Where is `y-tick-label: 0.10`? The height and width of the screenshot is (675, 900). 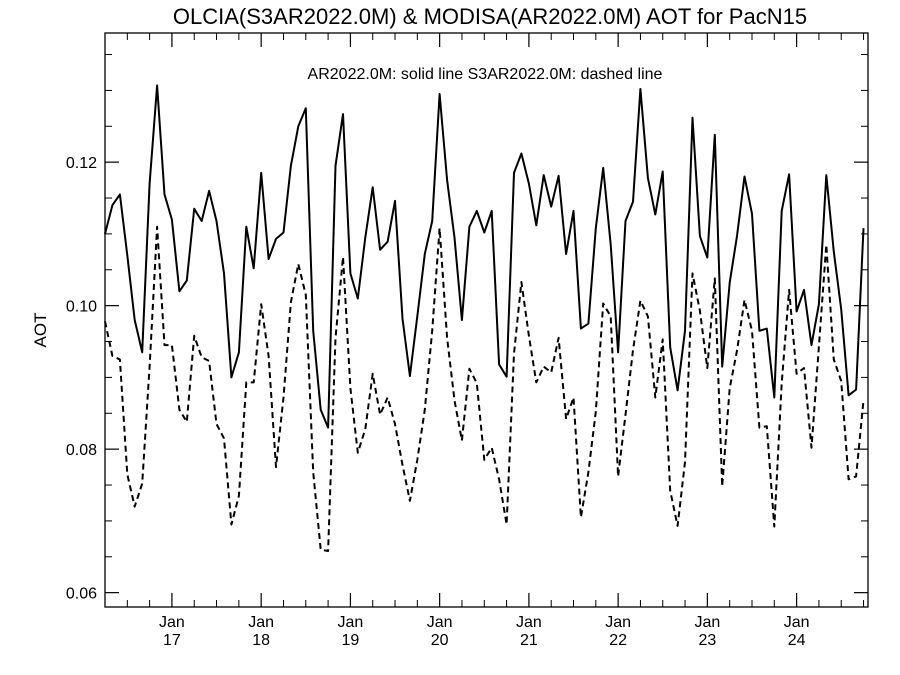
y-tick-label: 0.10 is located at coordinates (81, 307).